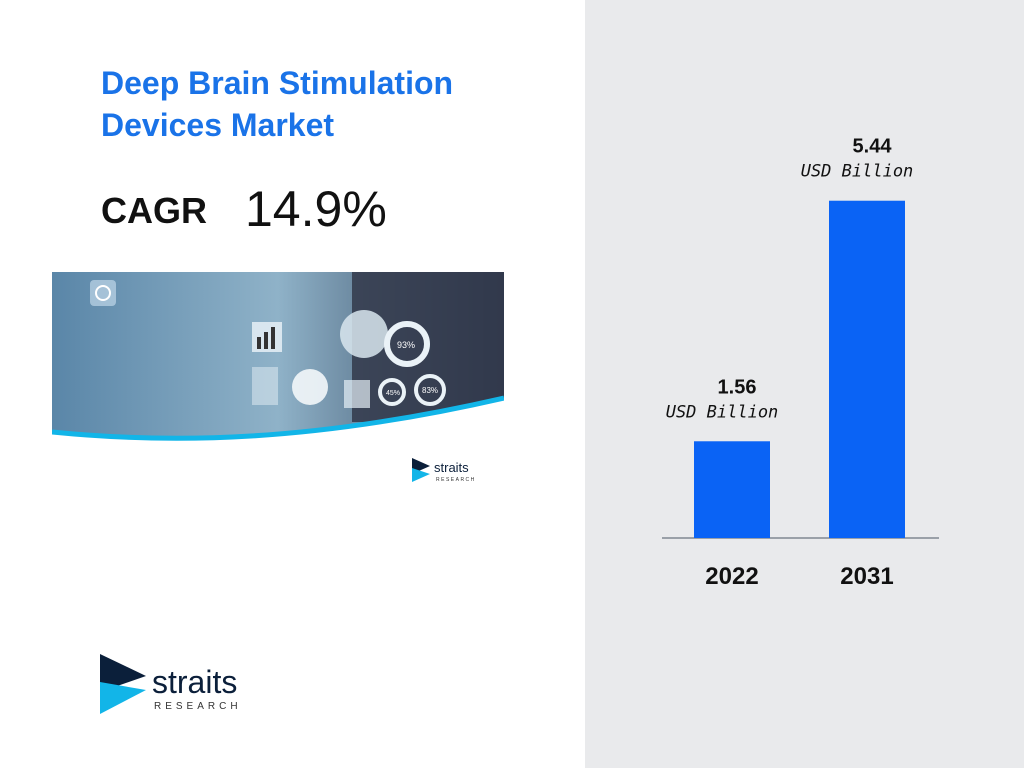 The height and width of the screenshot is (773, 1024). I want to click on bar-2022, so click(732, 489).